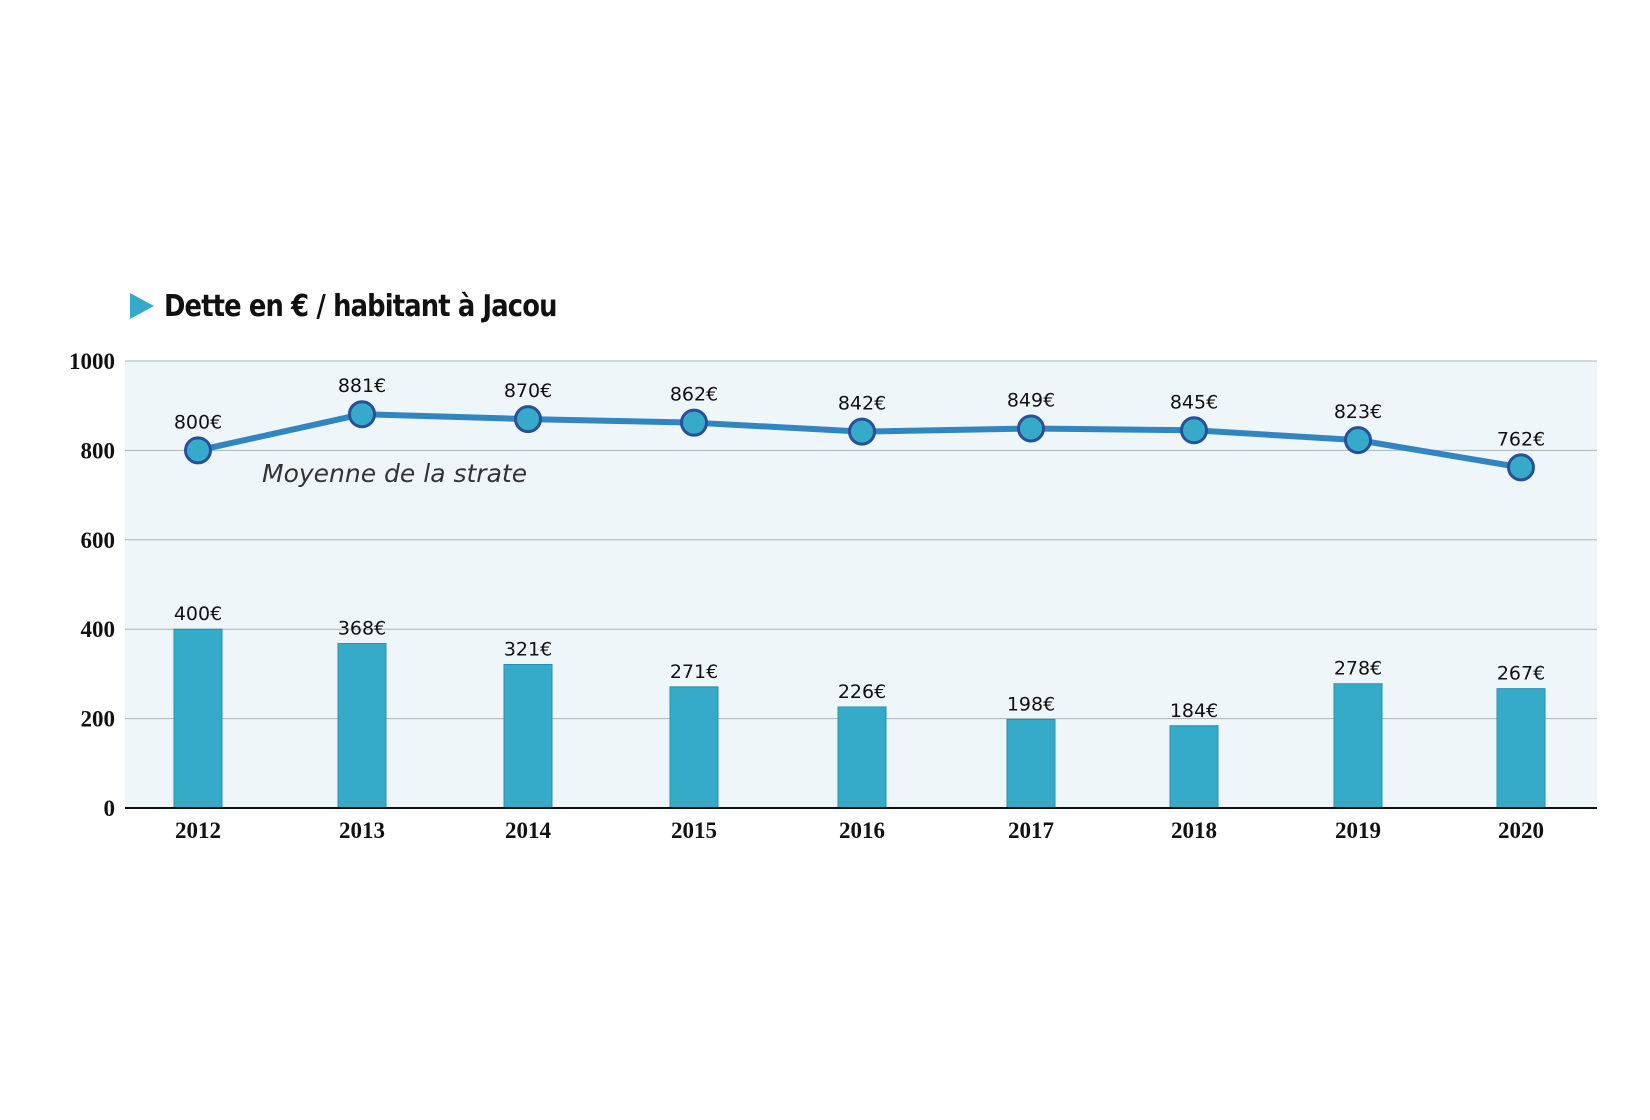 This screenshot has width=1650, height=1120. Describe the element at coordinates (862, 830) in the screenshot. I see `x-tick-label: 2016` at that location.